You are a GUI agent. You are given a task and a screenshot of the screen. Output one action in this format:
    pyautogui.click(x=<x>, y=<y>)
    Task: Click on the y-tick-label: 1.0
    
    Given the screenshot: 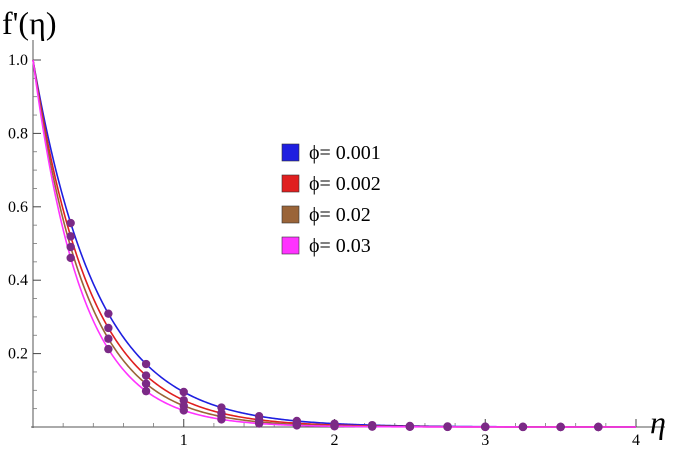 What is the action you would take?
    pyautogui.click(x=18, y=60)
    